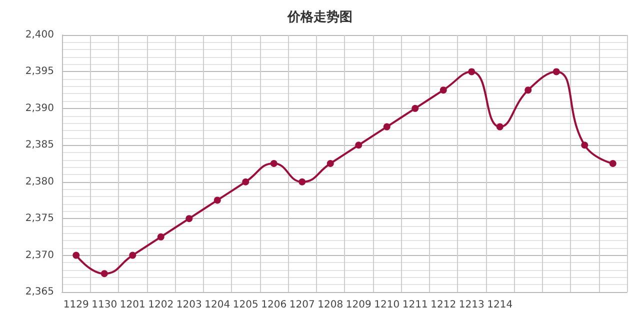  I want to click on x-tick-label: 1204, so click(217, 305).